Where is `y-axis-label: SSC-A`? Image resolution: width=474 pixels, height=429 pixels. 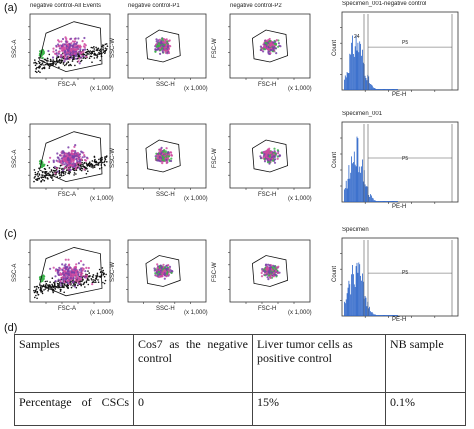 y-axis-label: SSC-A is located at coordinates (15, 48).